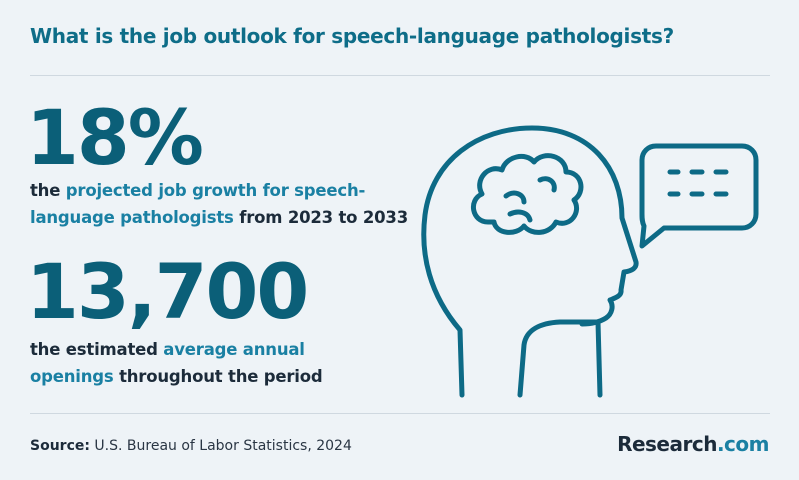  What do you see at coordinates (48, 190) in the screenshot?
I see `text: the` at bounding box center [48, 190].